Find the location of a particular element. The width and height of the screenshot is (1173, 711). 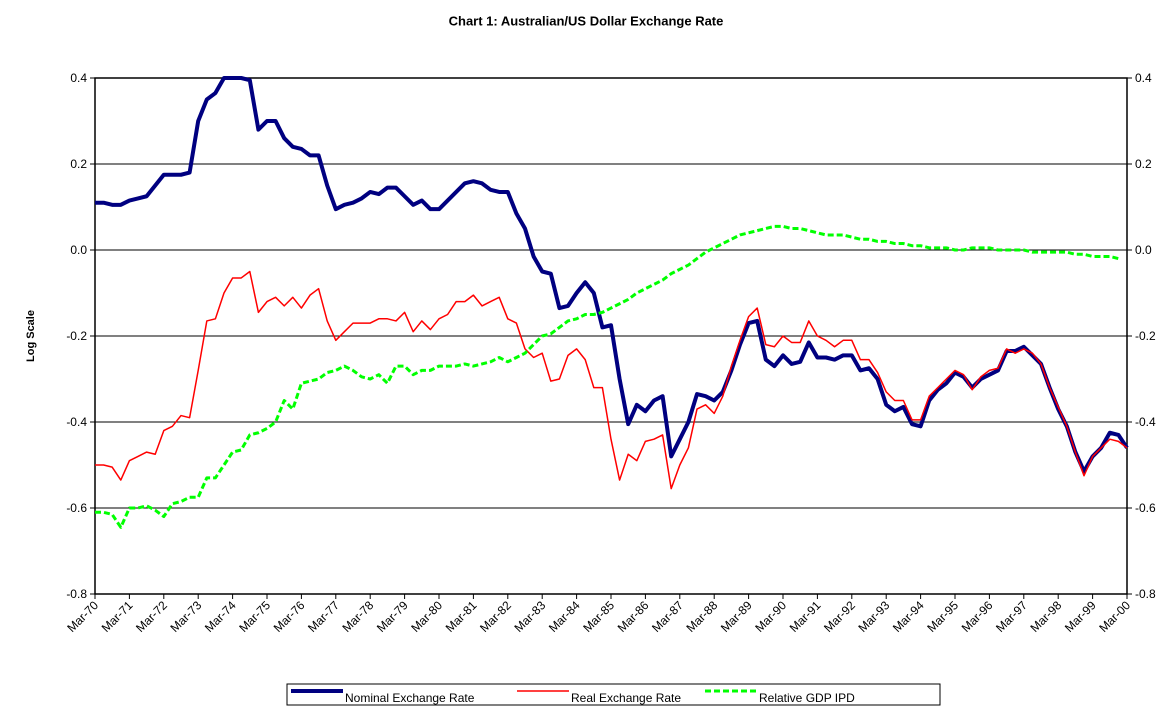

x-tick-label: Mar-88 is located at coordinates (702, 616).